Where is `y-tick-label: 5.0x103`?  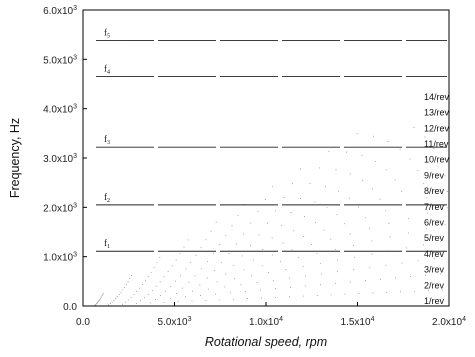 y-tick-label: 5.0x103 is located at coordinates (60, 60).